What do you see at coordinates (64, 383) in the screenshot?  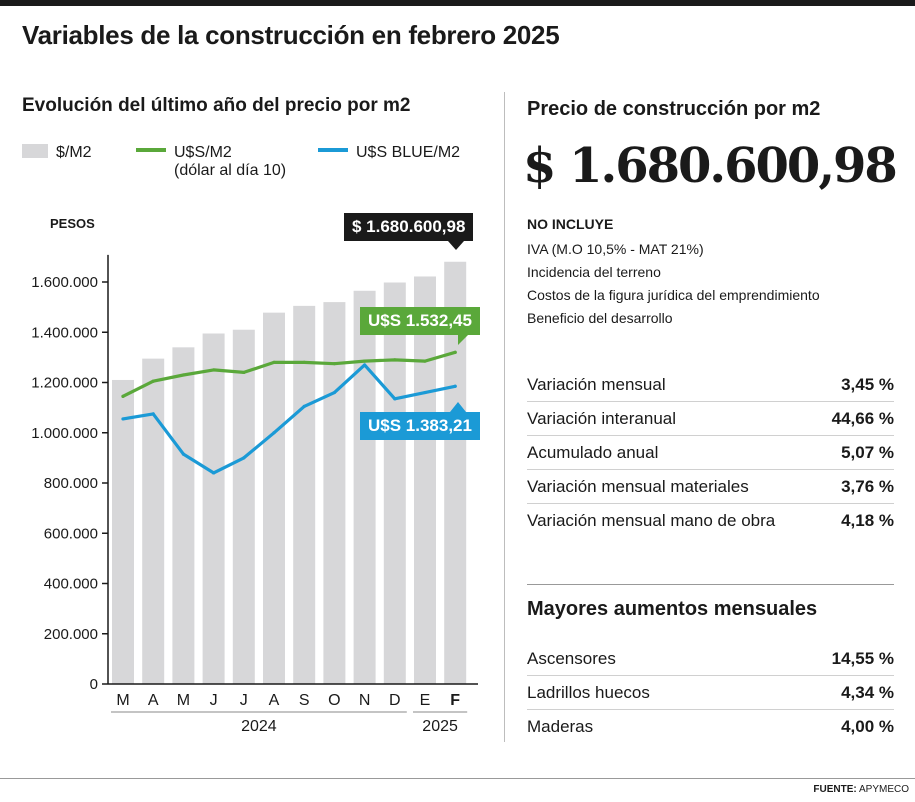 I see `y-tick-label: 1.200.000` at bounding box center [64, 383].